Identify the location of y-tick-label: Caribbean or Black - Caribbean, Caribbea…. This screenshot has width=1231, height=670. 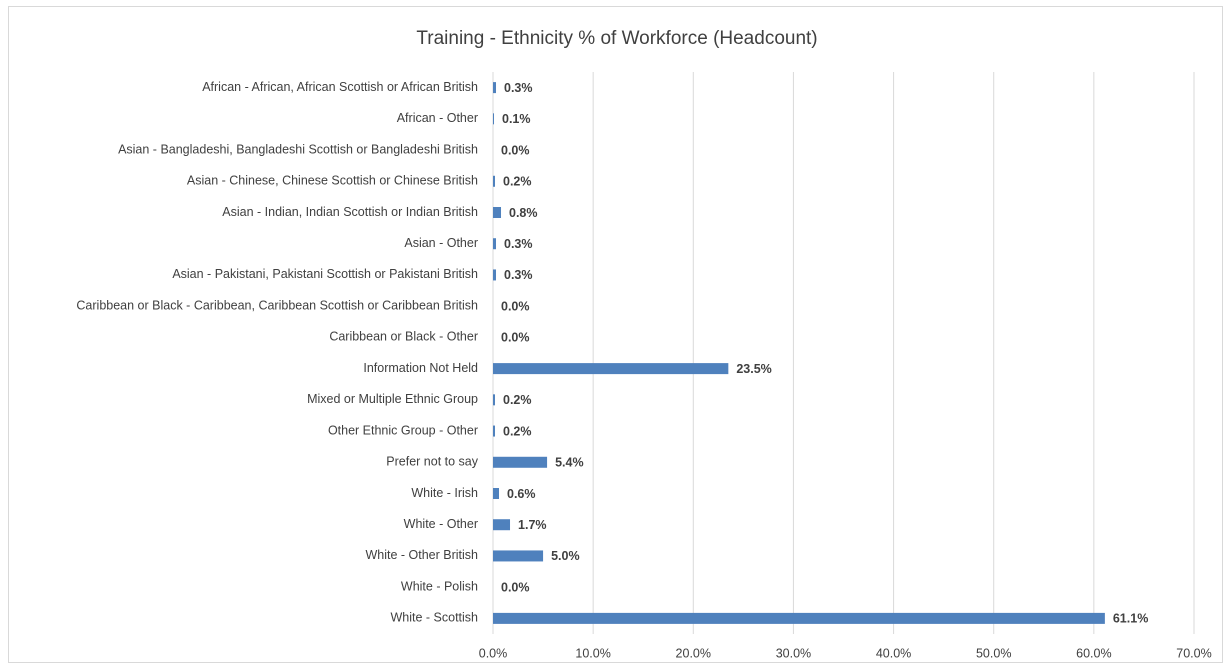
(277, 305).